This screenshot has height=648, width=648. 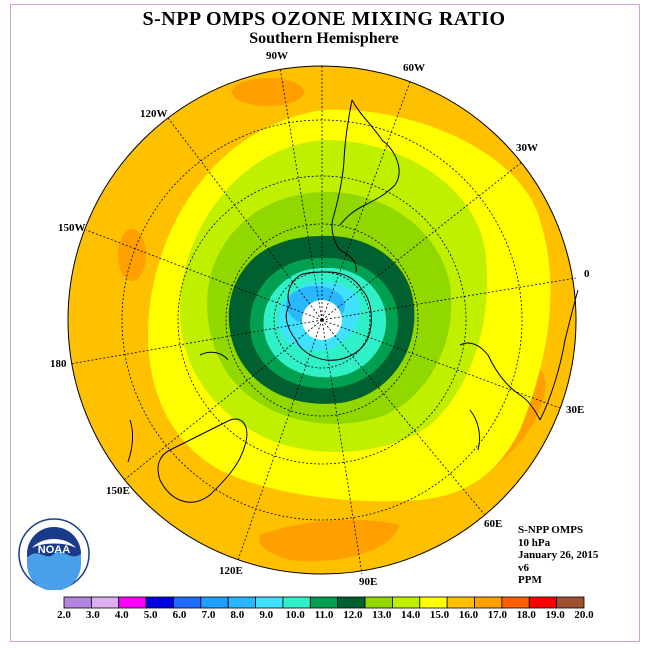 I want to click on lon-label-120e: 120E, so click(x=231, y=571).